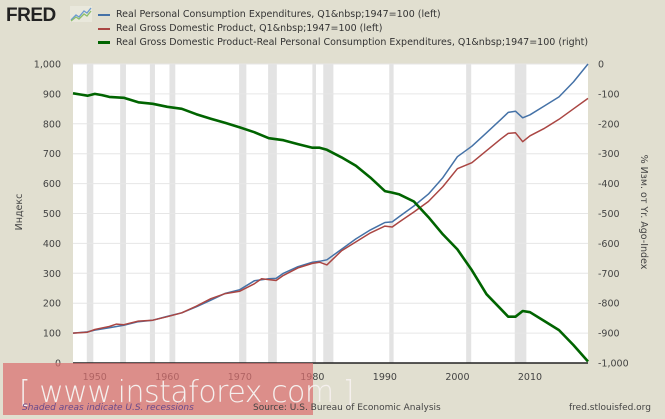 This screenshot has height=419, width=665. I want to click on y-right-tick-label: -1,000, so click(613, 364).